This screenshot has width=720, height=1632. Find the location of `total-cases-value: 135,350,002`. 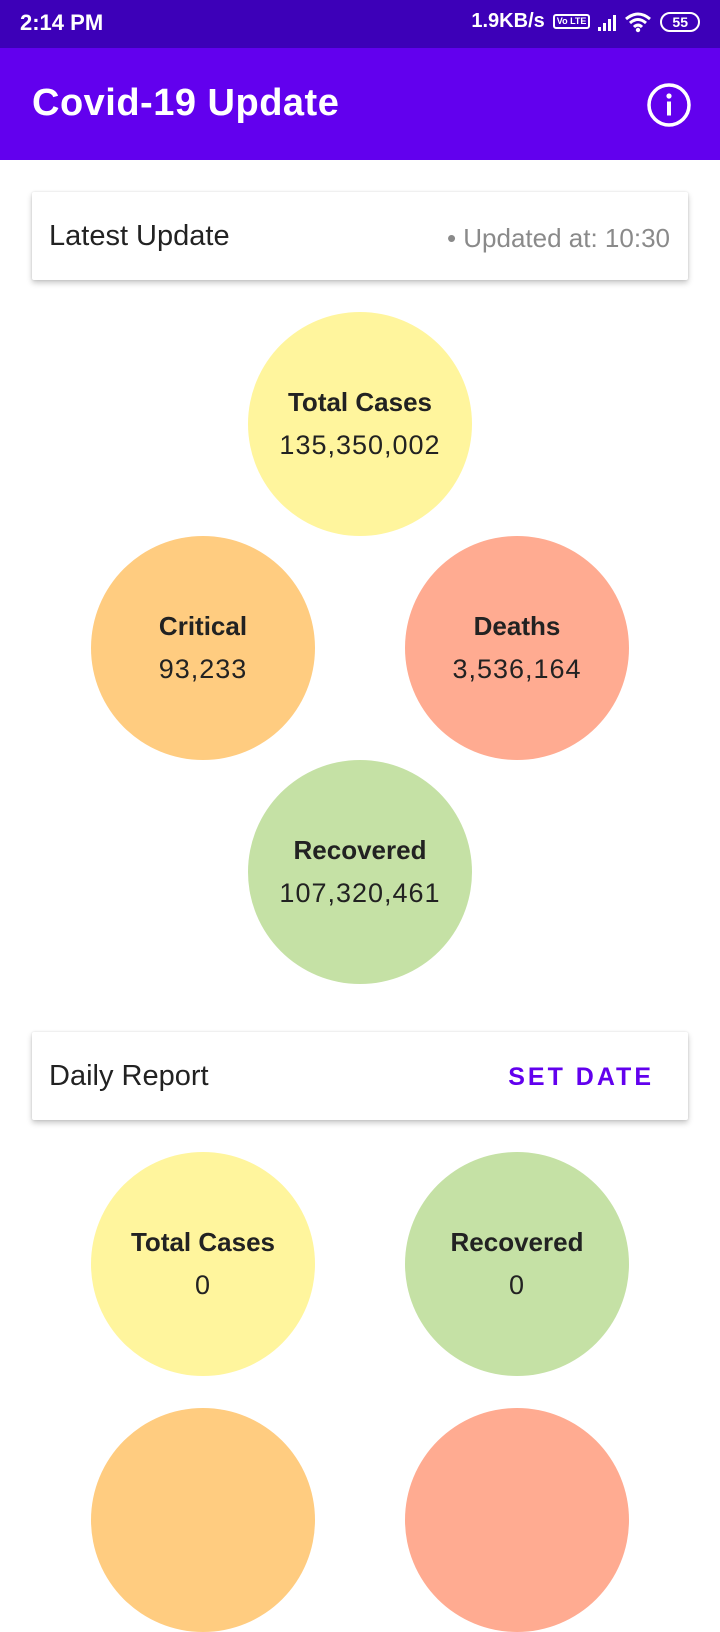

total-cases-value: 135,350,002 is located at coordinates (360, 445).